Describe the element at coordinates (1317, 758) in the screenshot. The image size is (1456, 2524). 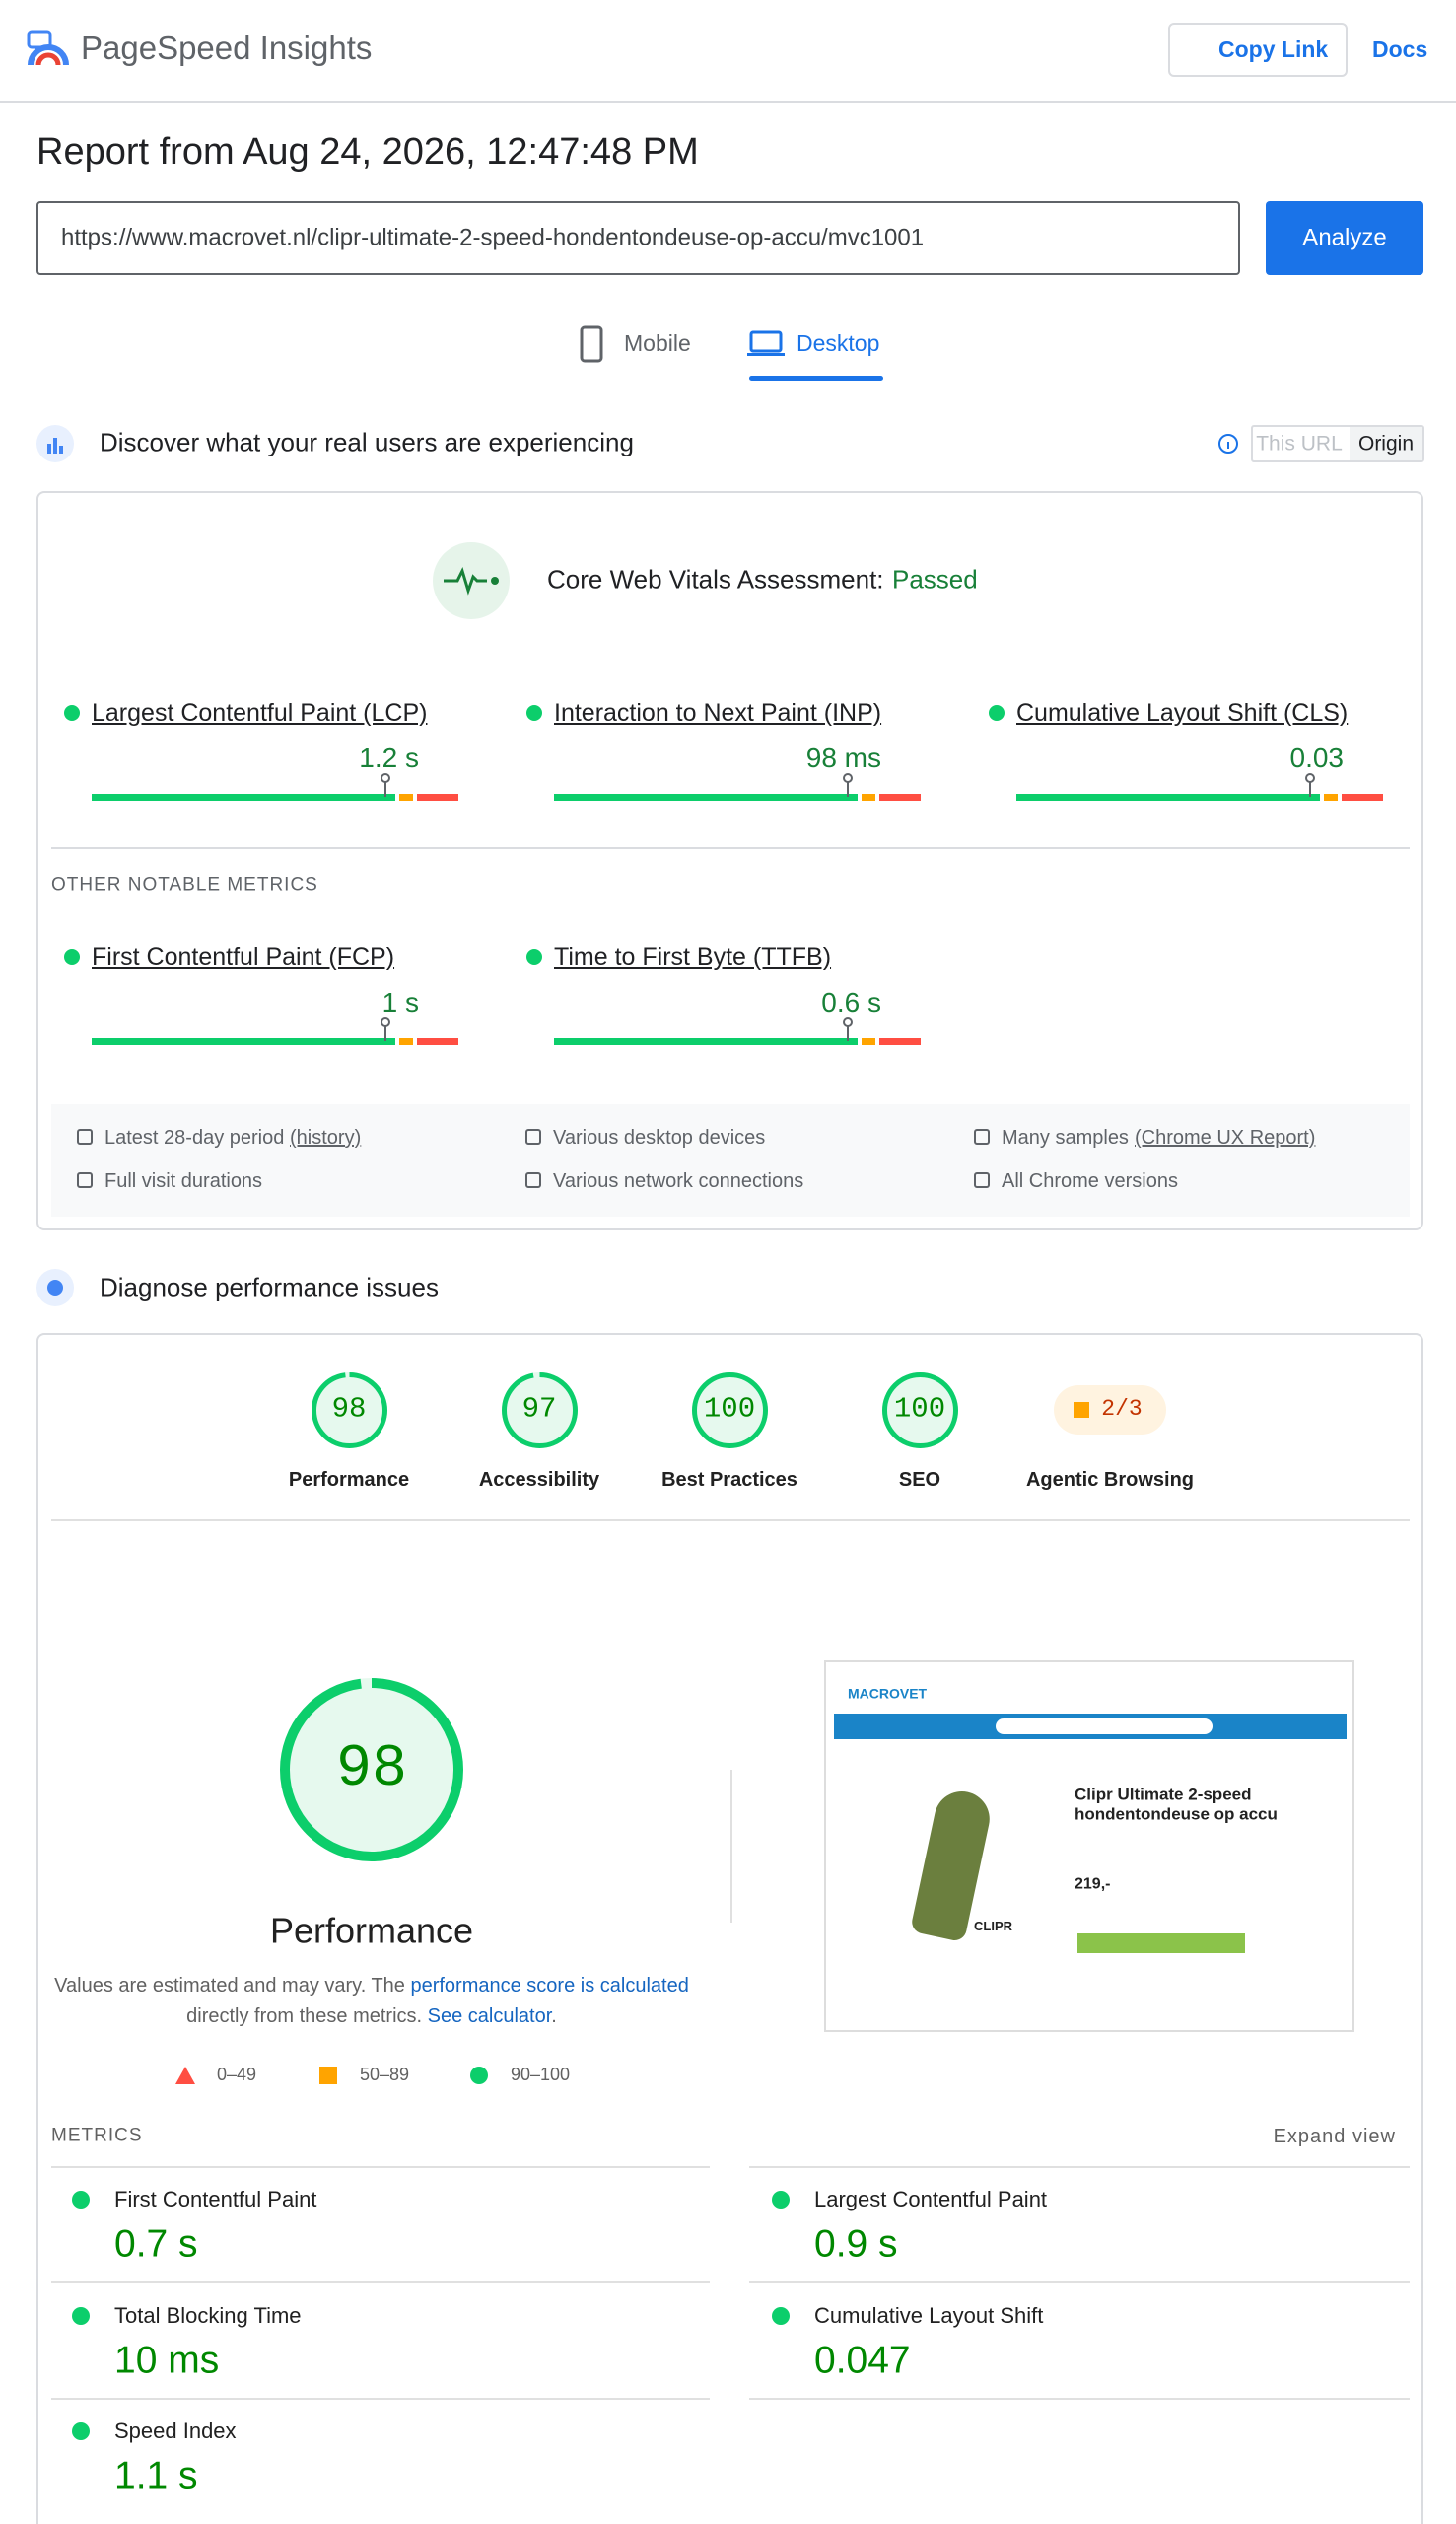
I see `metric-value: 0.03` at that location.